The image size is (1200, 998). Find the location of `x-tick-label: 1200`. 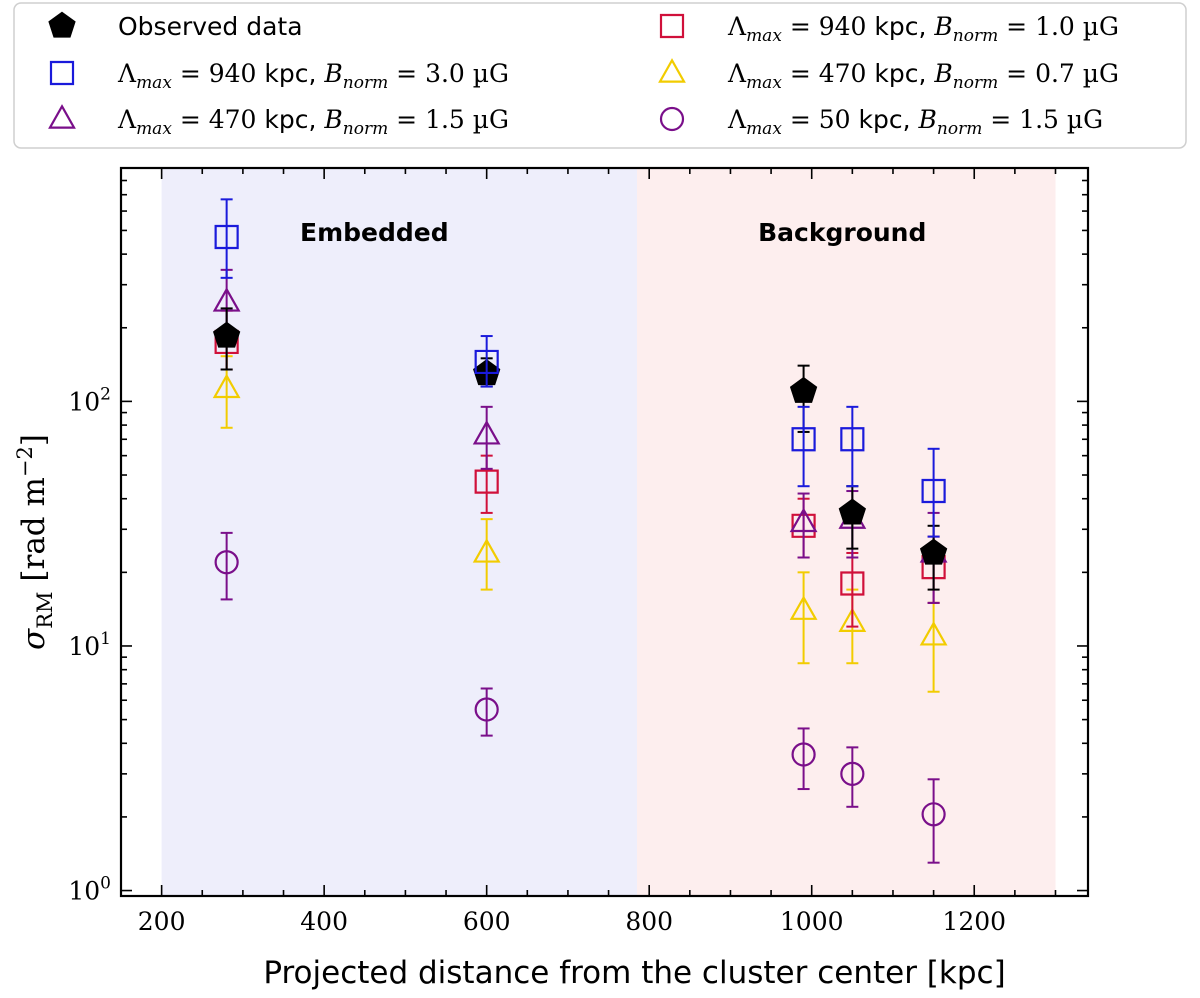

x-tick-label: 1200 is located at coordinates (974, 921).